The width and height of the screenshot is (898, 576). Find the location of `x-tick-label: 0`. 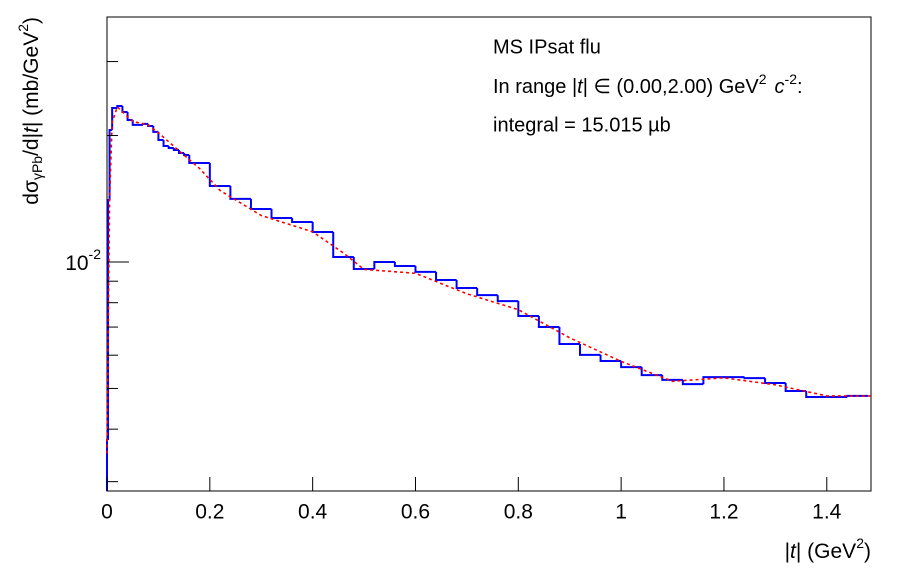

x-tick-label: 0 is located at coordinates (107, 512).